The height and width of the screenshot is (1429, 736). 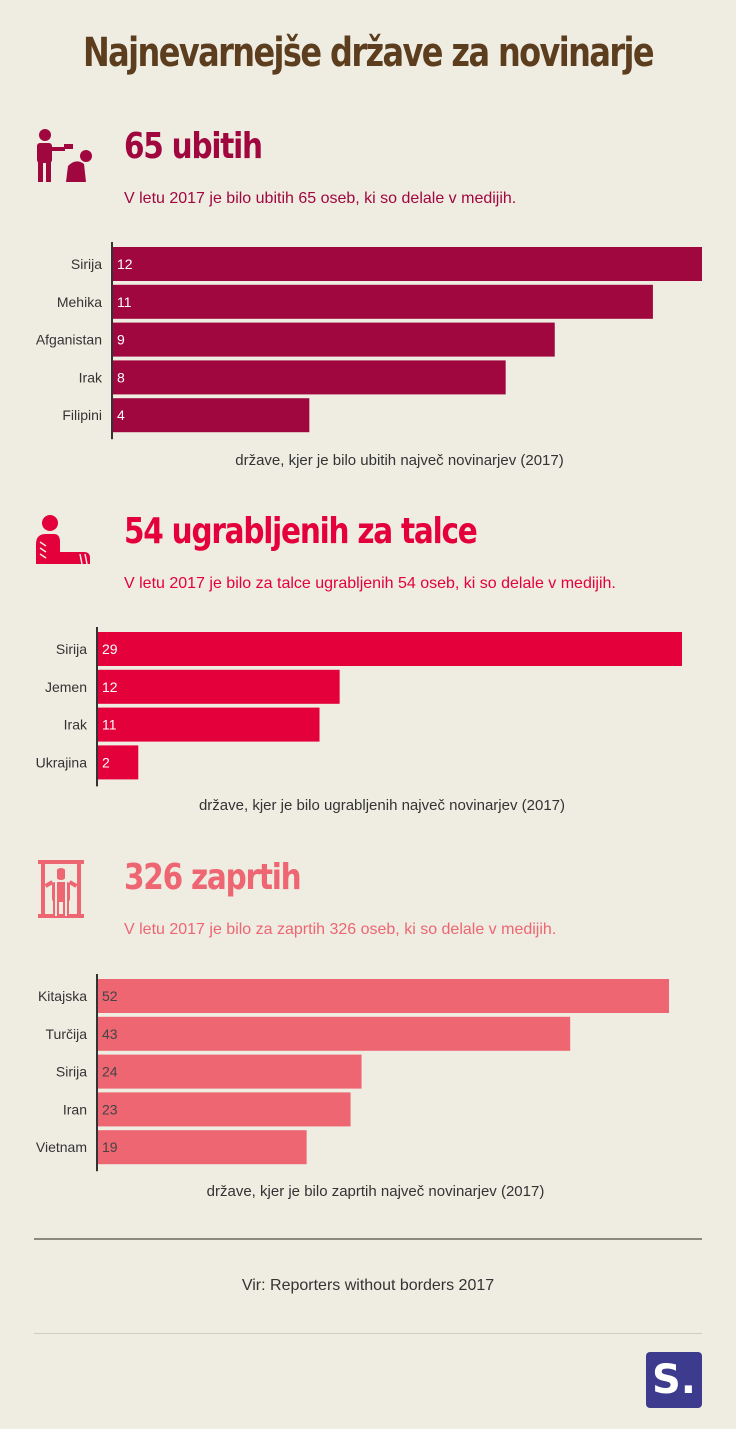 I want to click on section-title: 326 zaprtih, so click(x=213, y=877).